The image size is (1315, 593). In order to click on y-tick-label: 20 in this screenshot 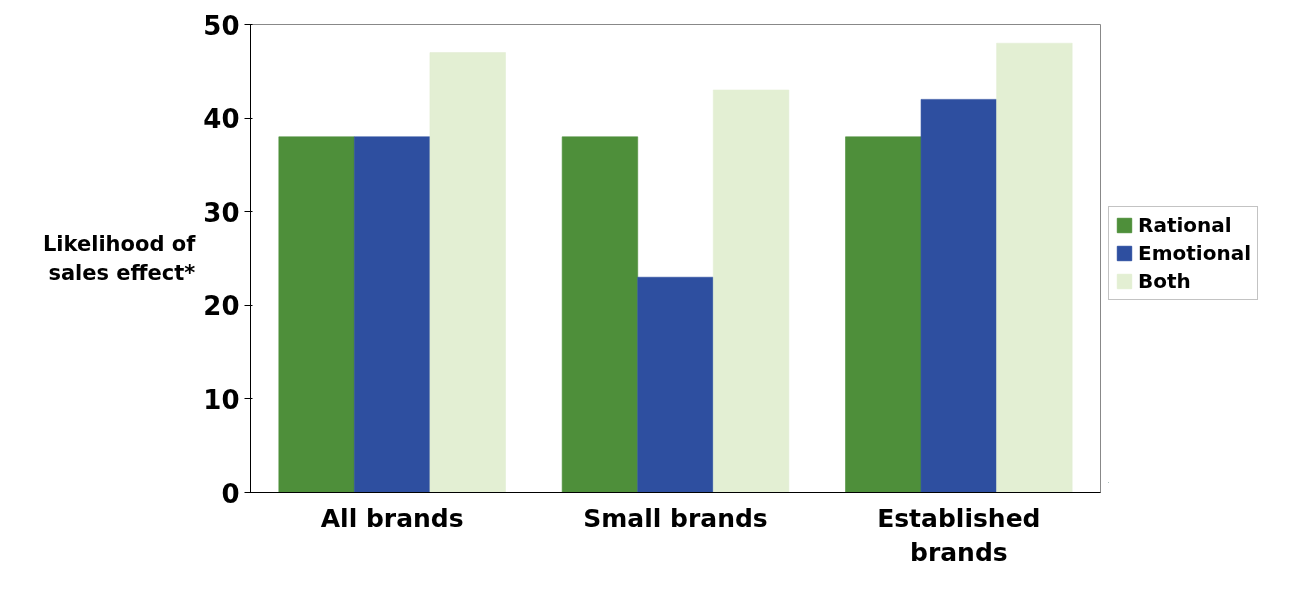, I will do `click(221, 306)`.